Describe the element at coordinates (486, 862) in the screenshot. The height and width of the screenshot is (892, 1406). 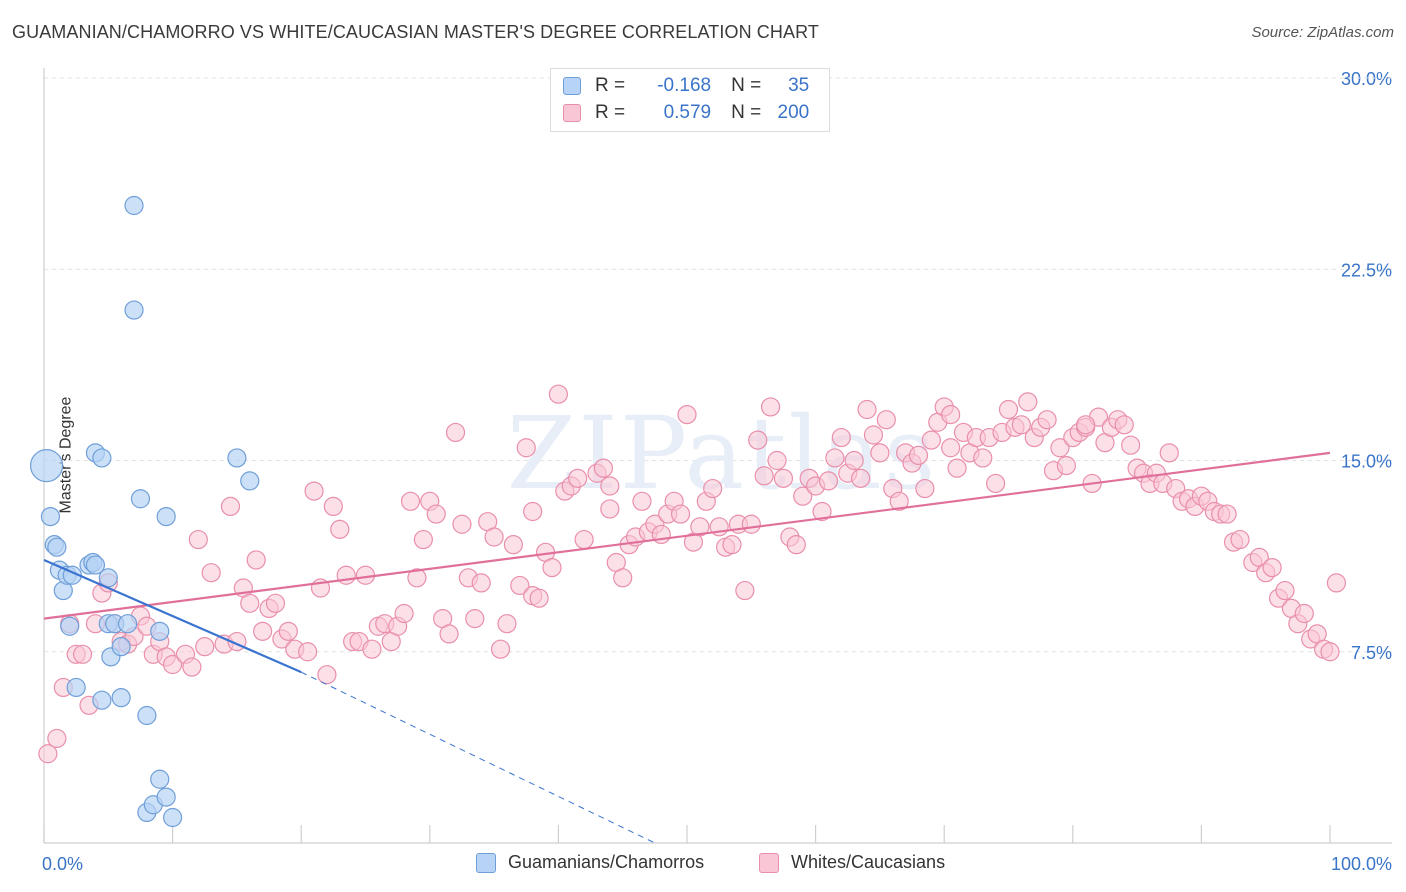
I see `bottom-swatch-blue` at that location.